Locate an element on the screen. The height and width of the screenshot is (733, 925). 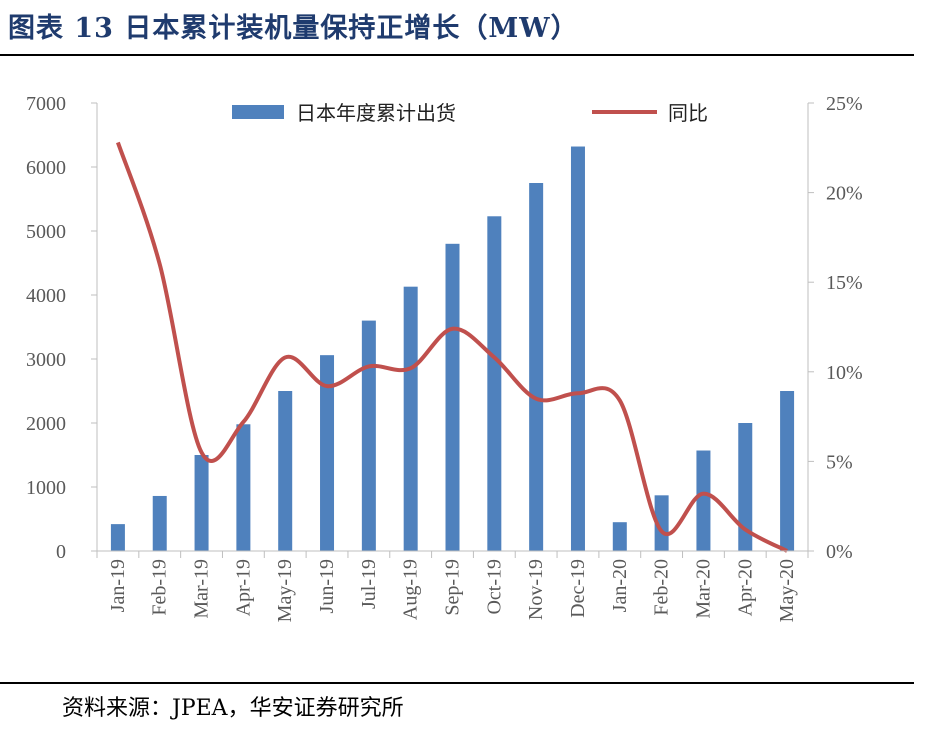
y-right-tick-label: 0% is located at coordinates (839, 552).